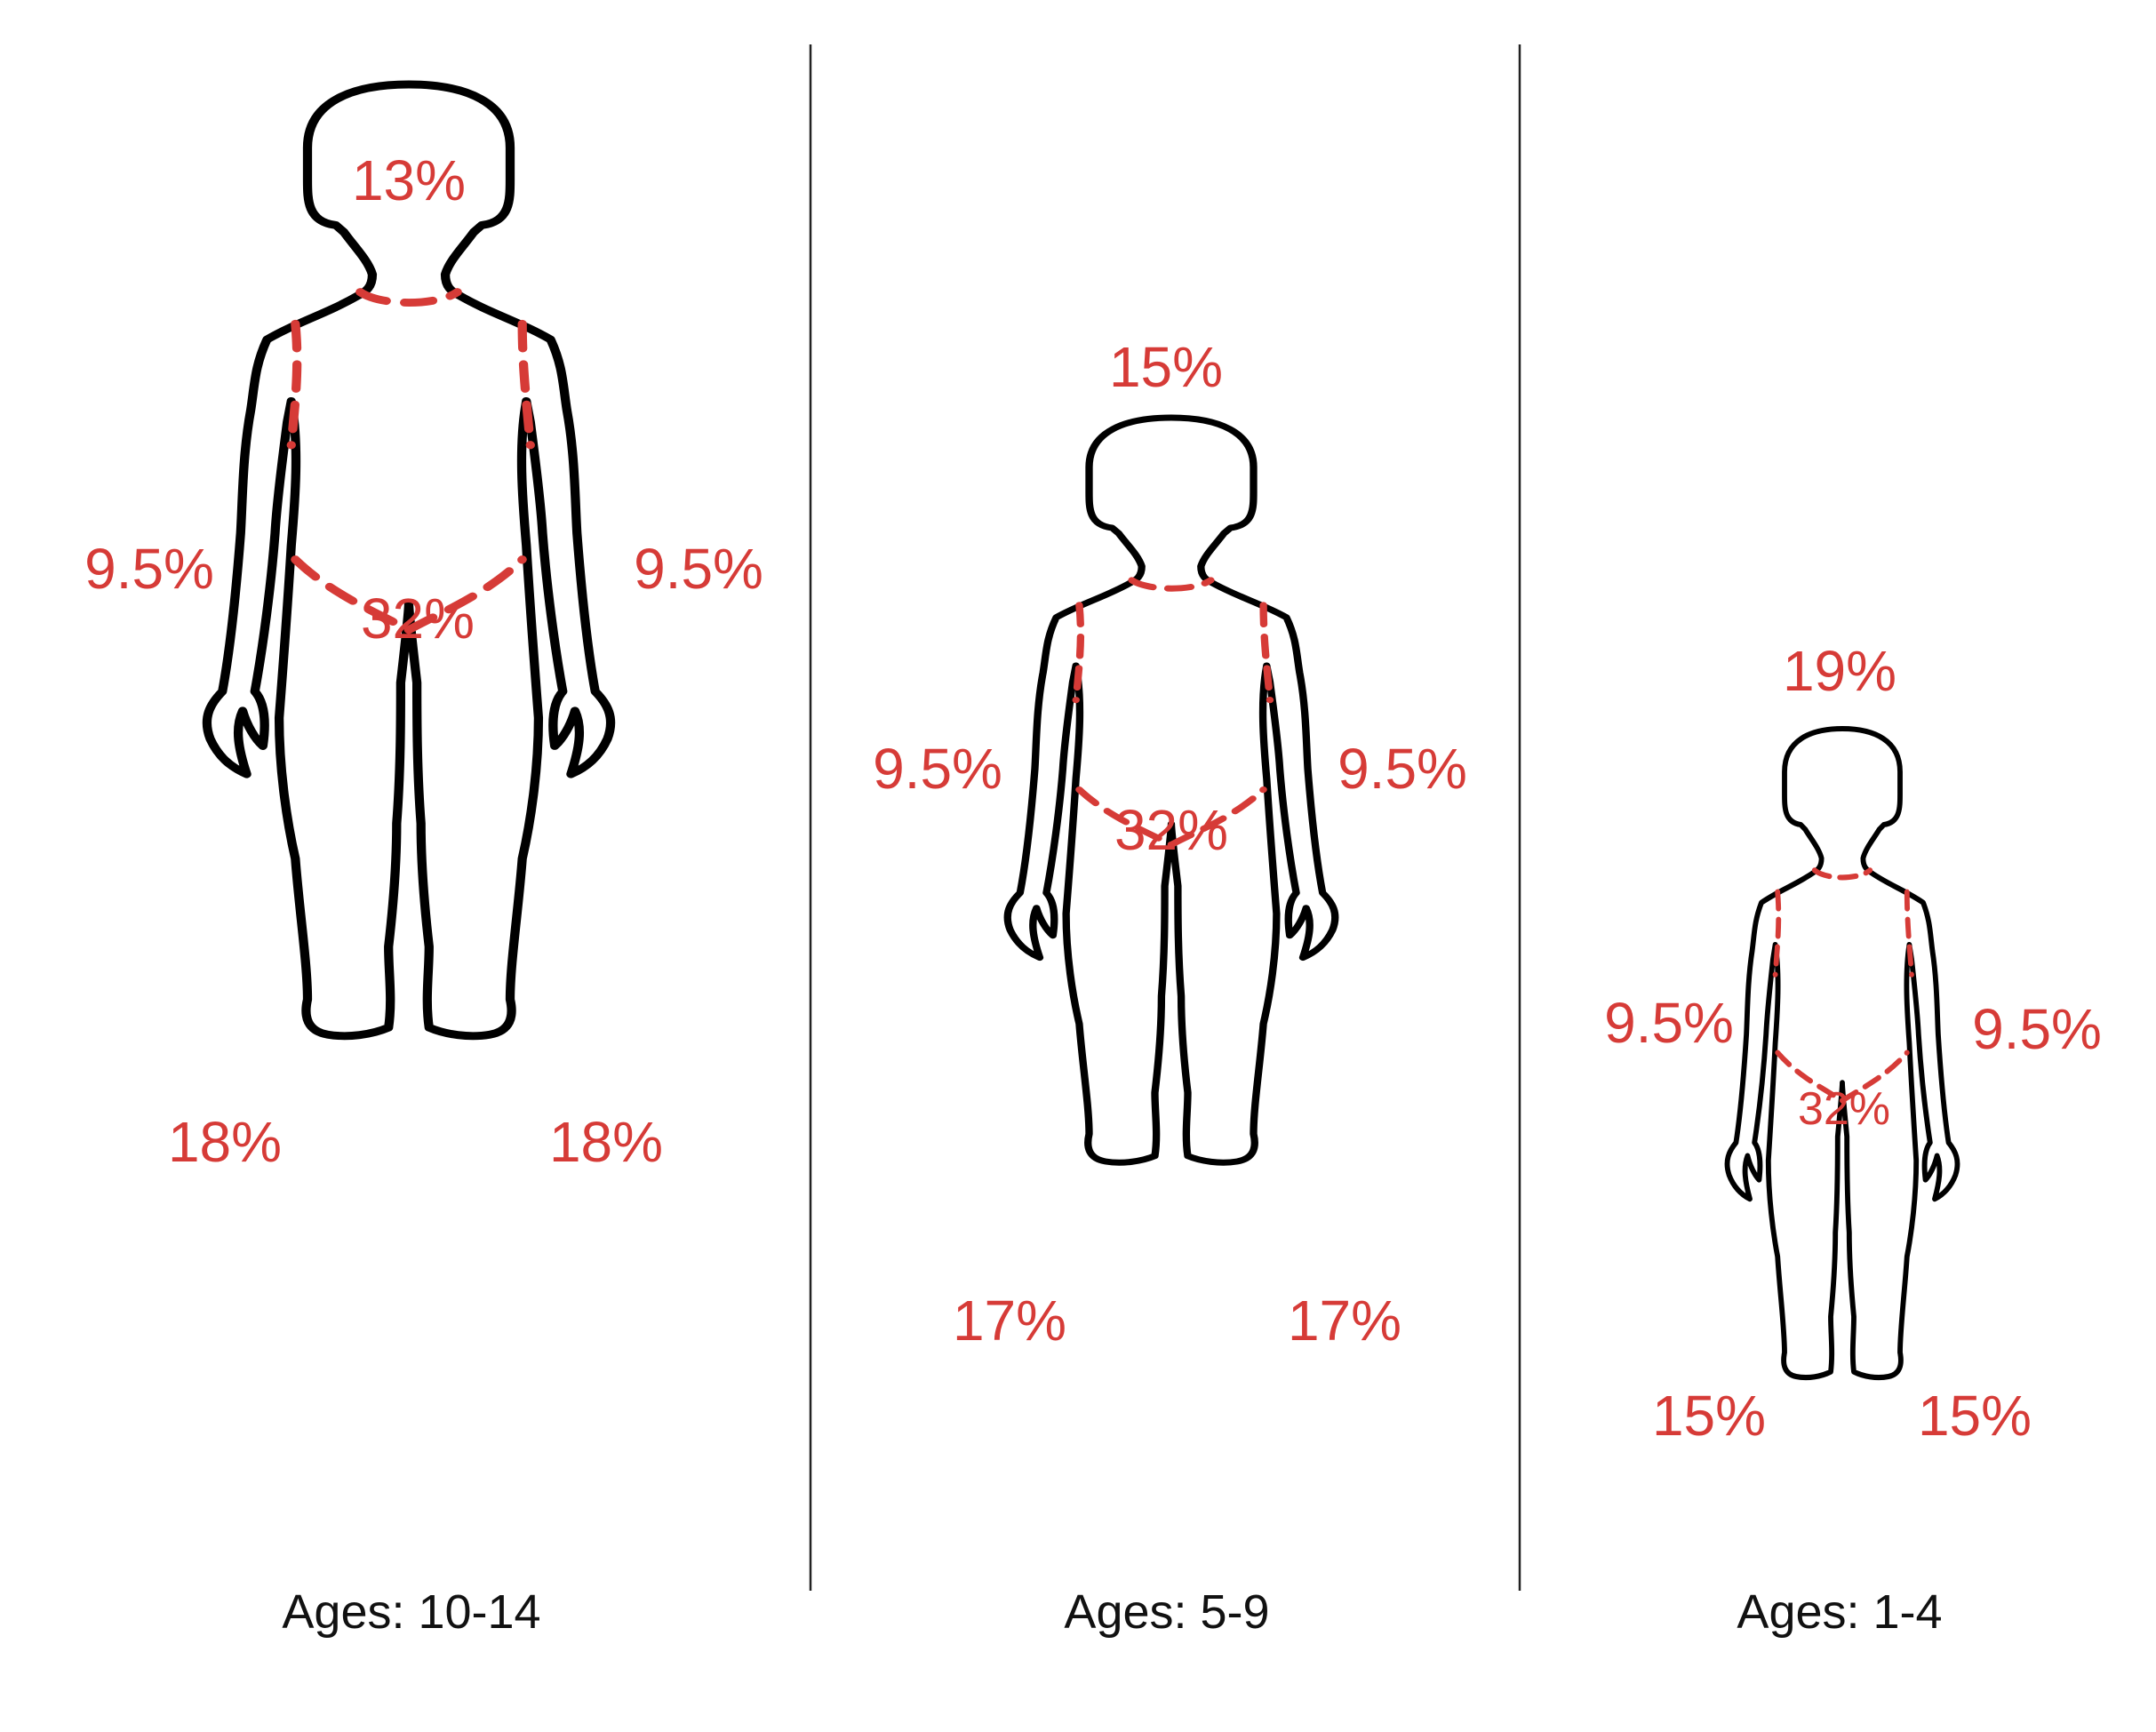  Describe the element at coordinates (1839, 1612) in the screenshot. I see `age-label: Ages: 1-4` at that location.